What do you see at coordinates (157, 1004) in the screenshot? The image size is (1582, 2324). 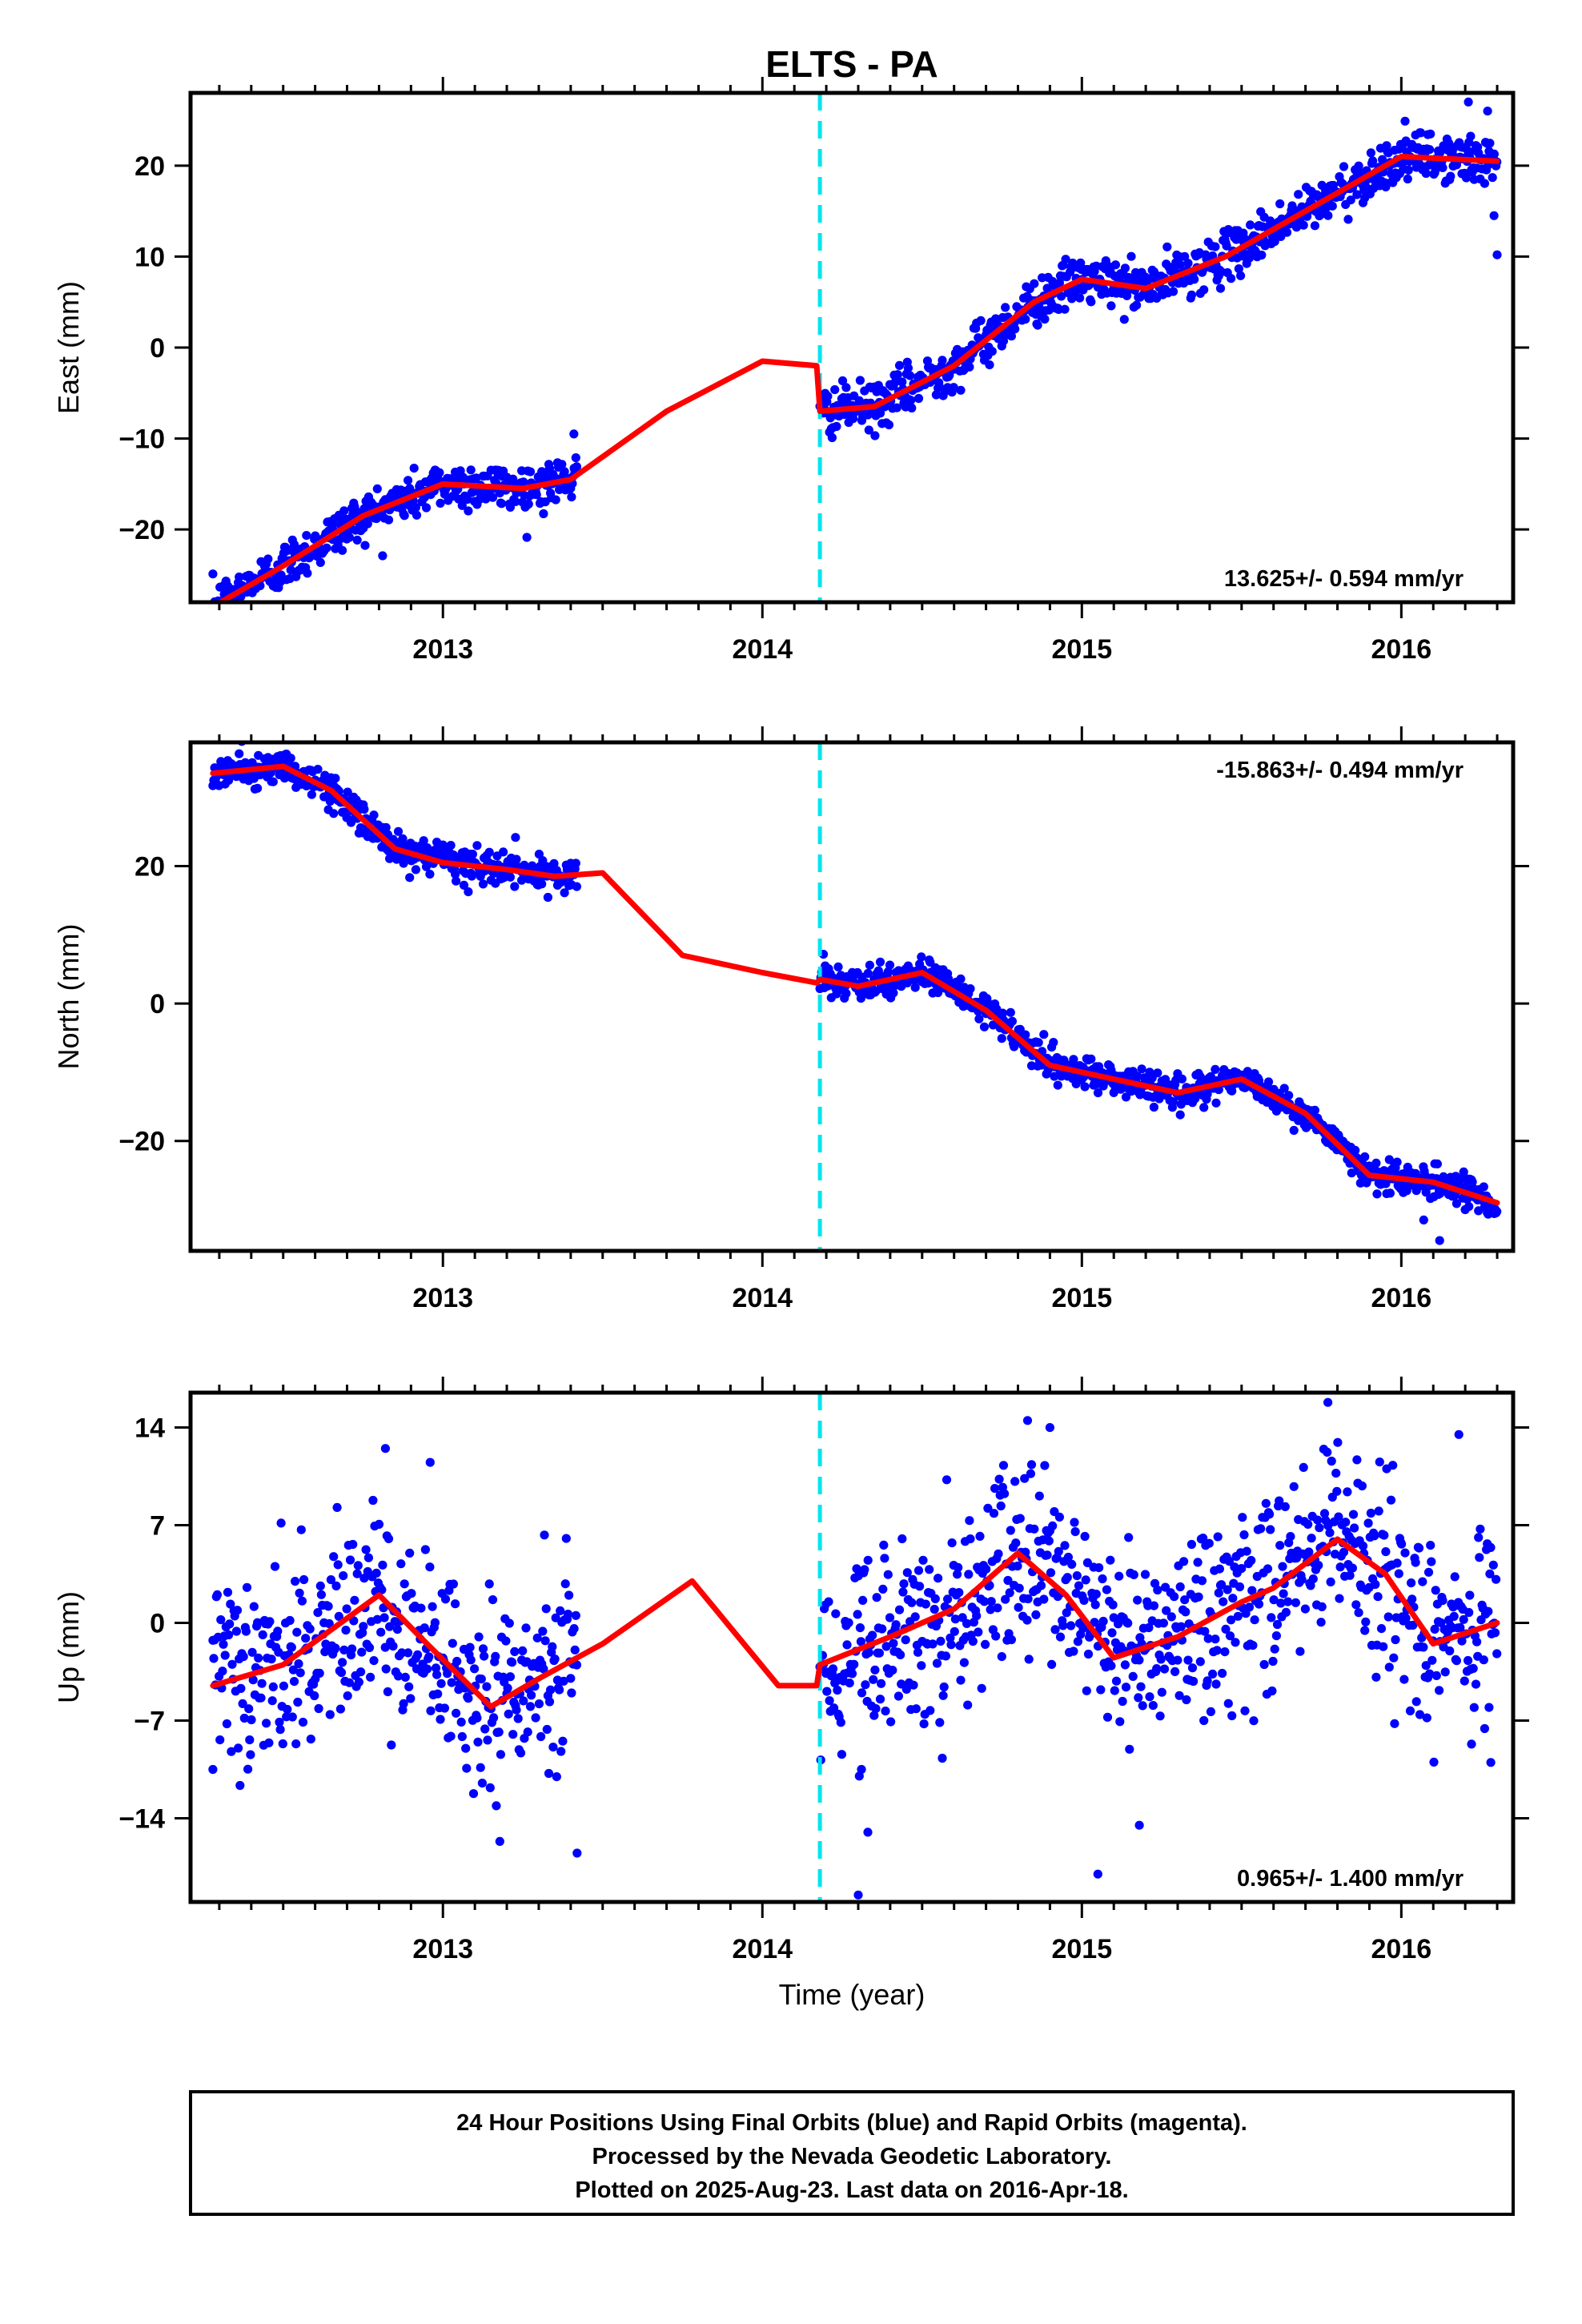 I see `y-tick-label: 0` at bounding box center [157, 1004].